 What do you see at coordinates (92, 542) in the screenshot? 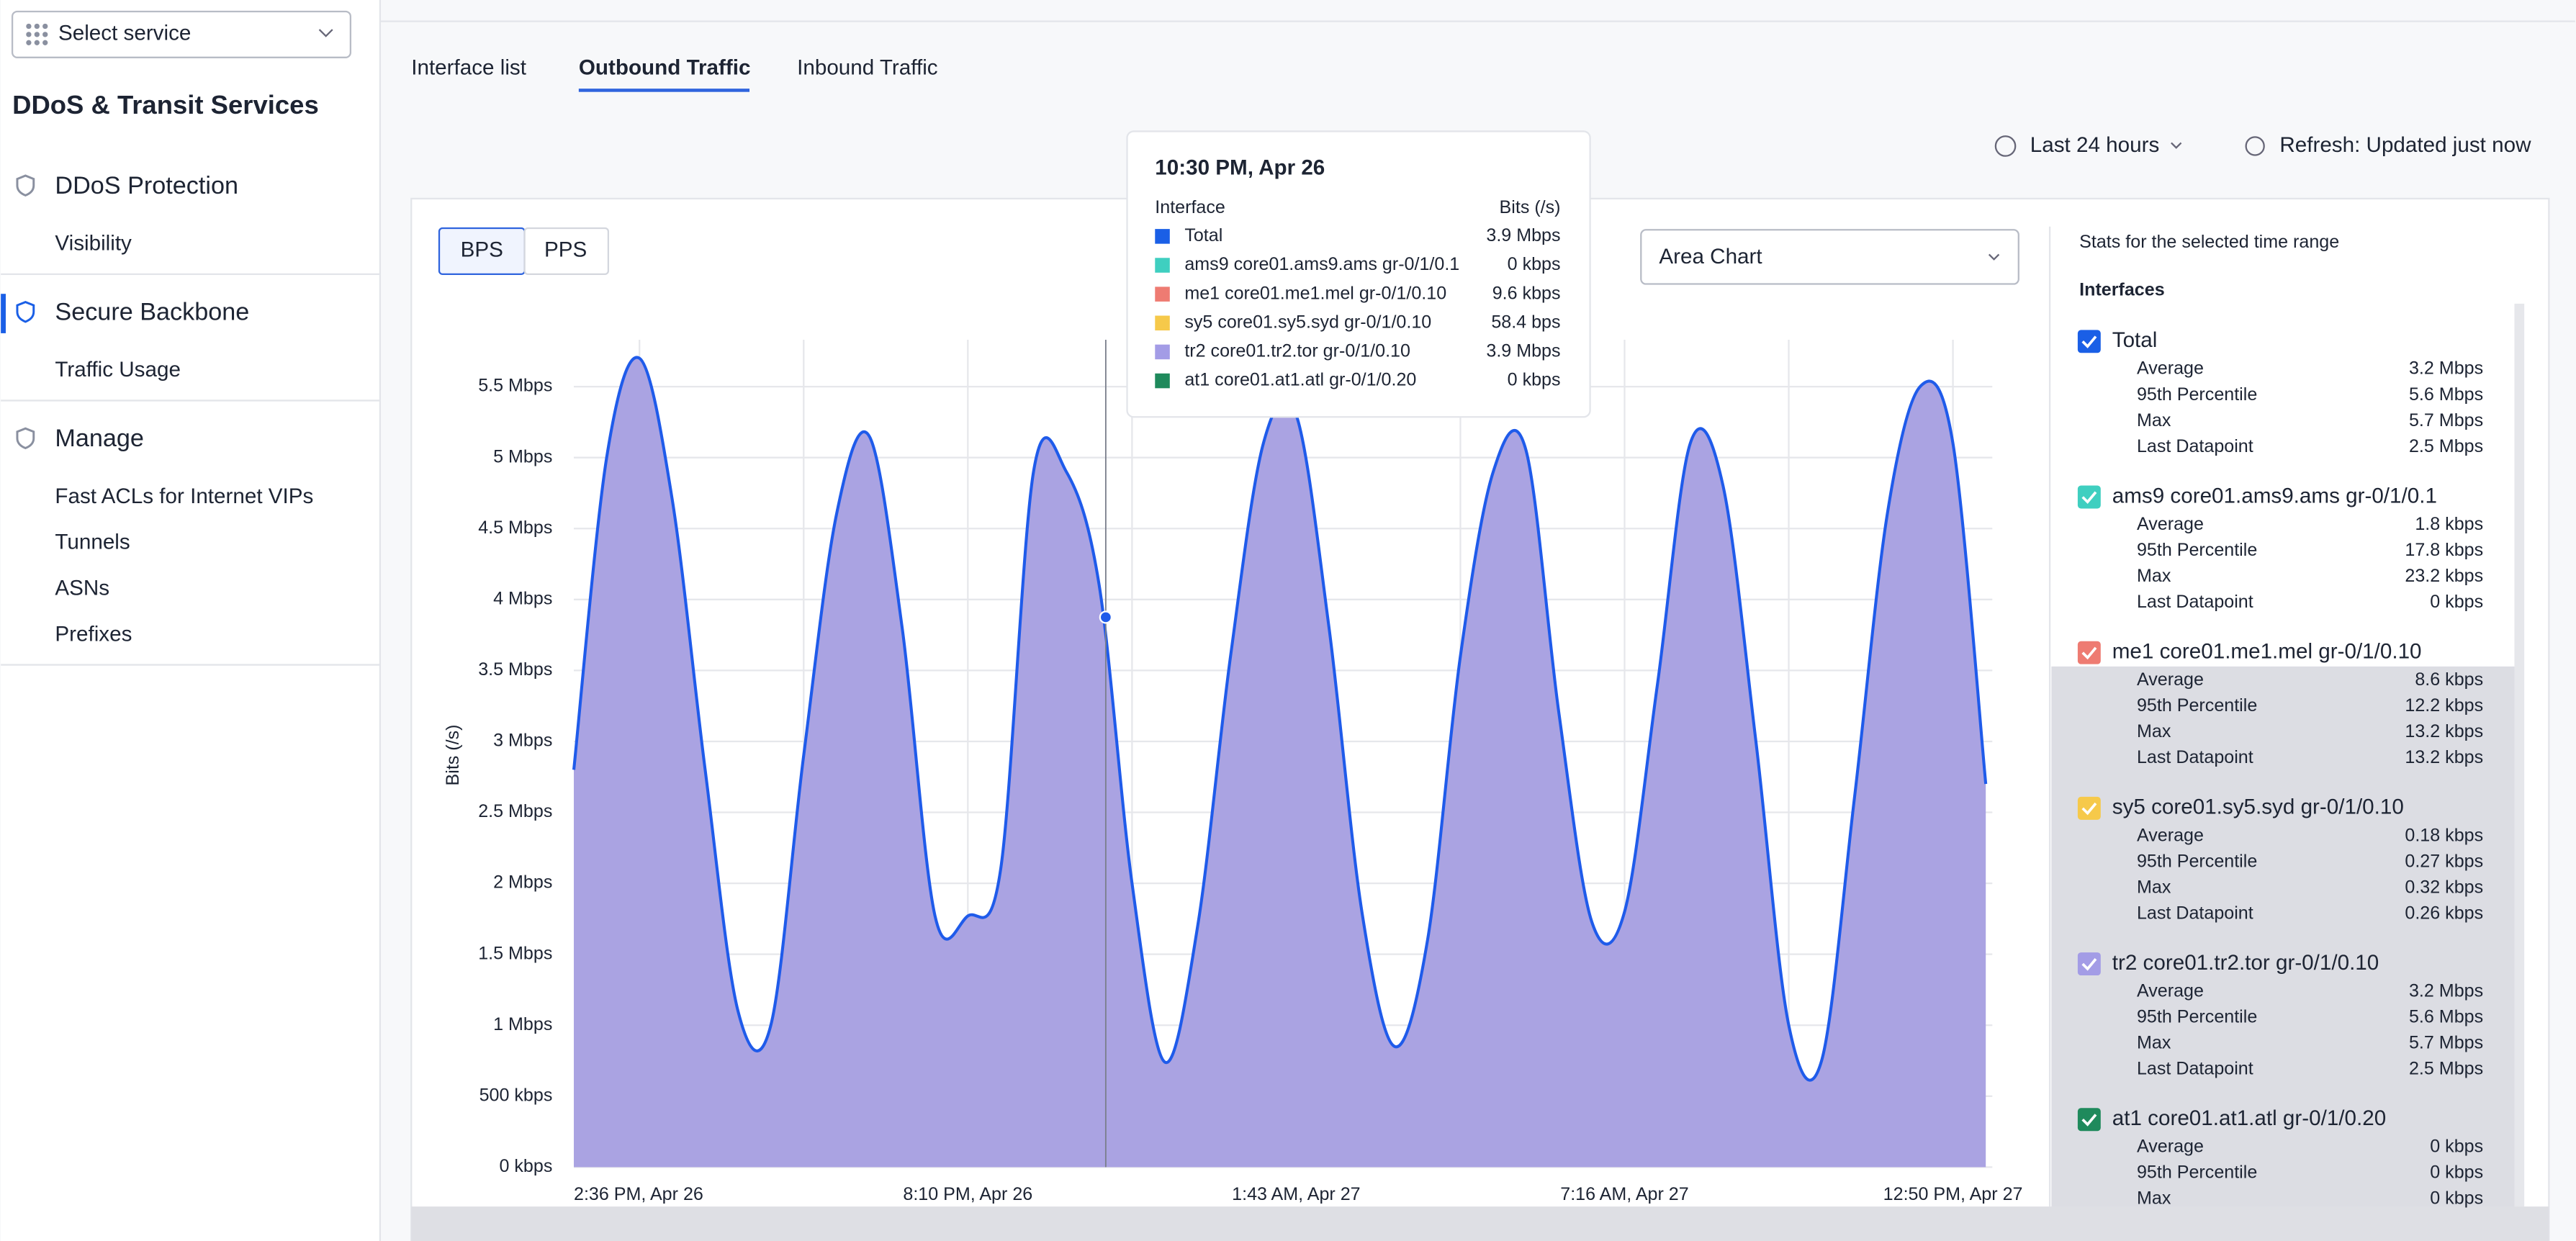
I see `nav-link: Tunnels` at bounding box center [92, 542].